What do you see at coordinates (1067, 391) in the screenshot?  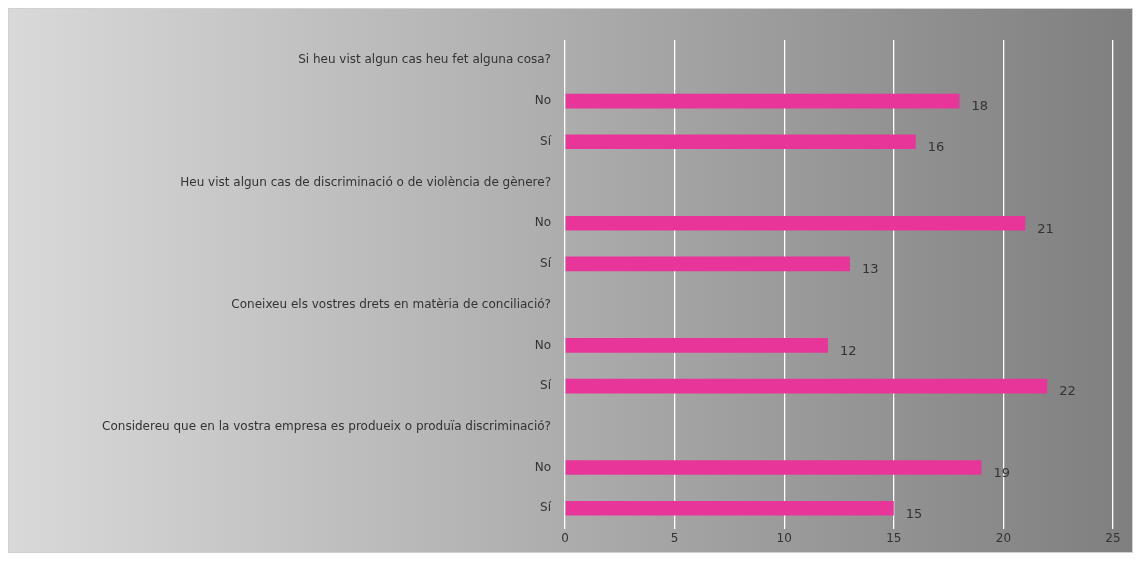 I see `data-label: 22` at bounding box center [1067, 391].